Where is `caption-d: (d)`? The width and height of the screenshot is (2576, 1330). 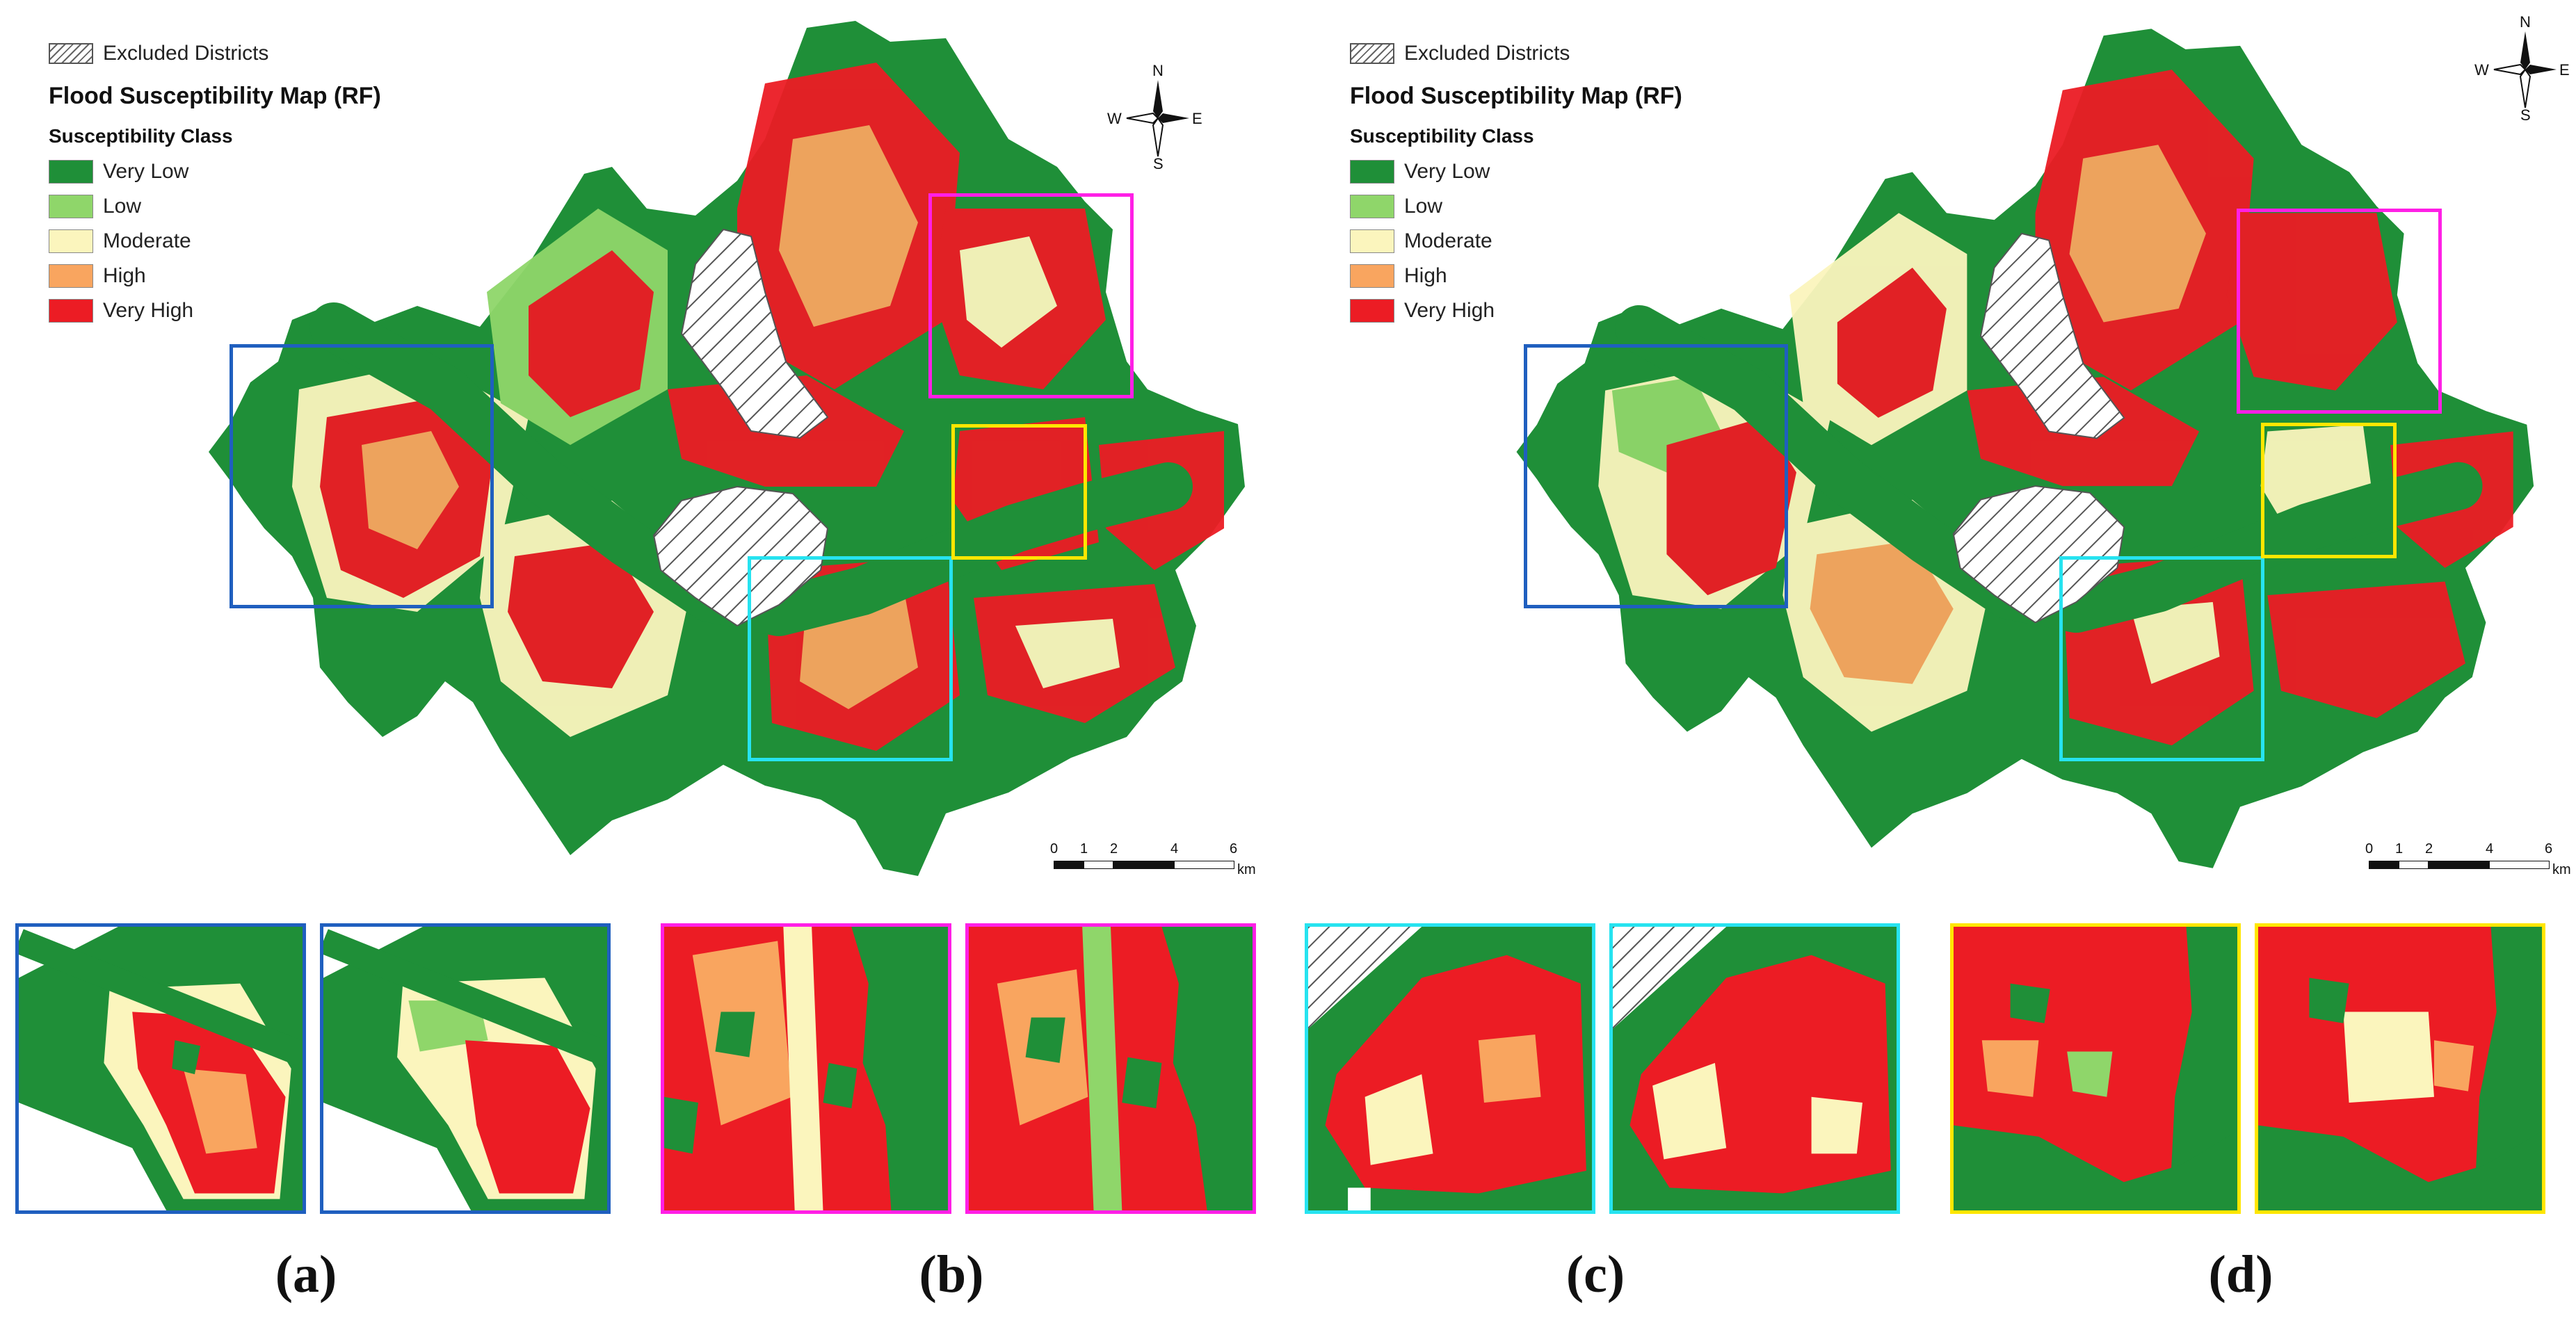
caption-d: (d) is located at coordinates (2240, 1274).